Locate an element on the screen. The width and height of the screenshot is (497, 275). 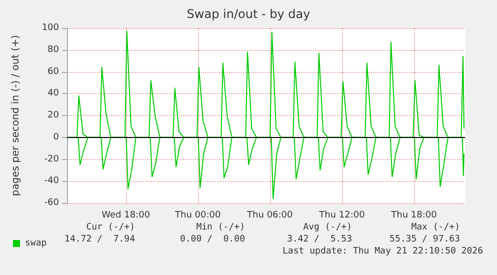
text: Cur (-/+) is located at coordinates (110, 227).